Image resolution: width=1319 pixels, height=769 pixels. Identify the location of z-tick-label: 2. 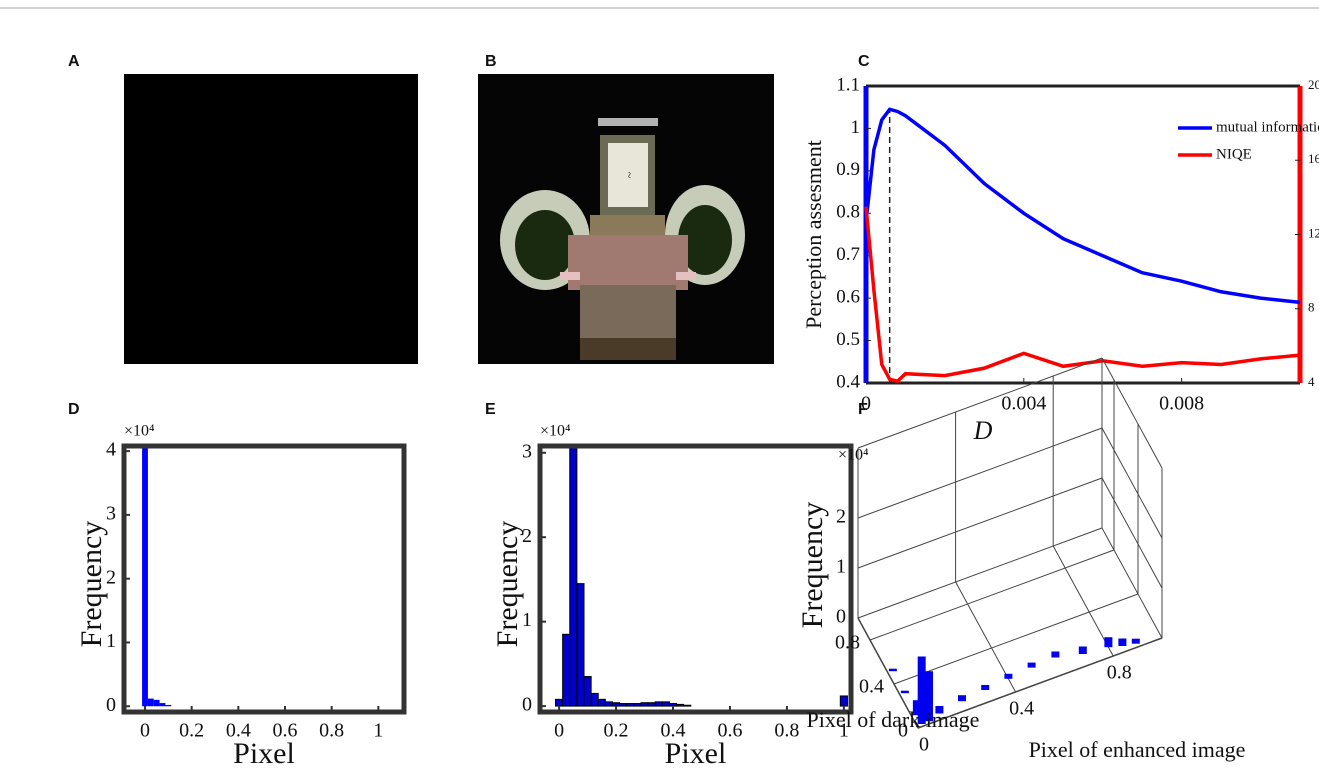
(841, 517).